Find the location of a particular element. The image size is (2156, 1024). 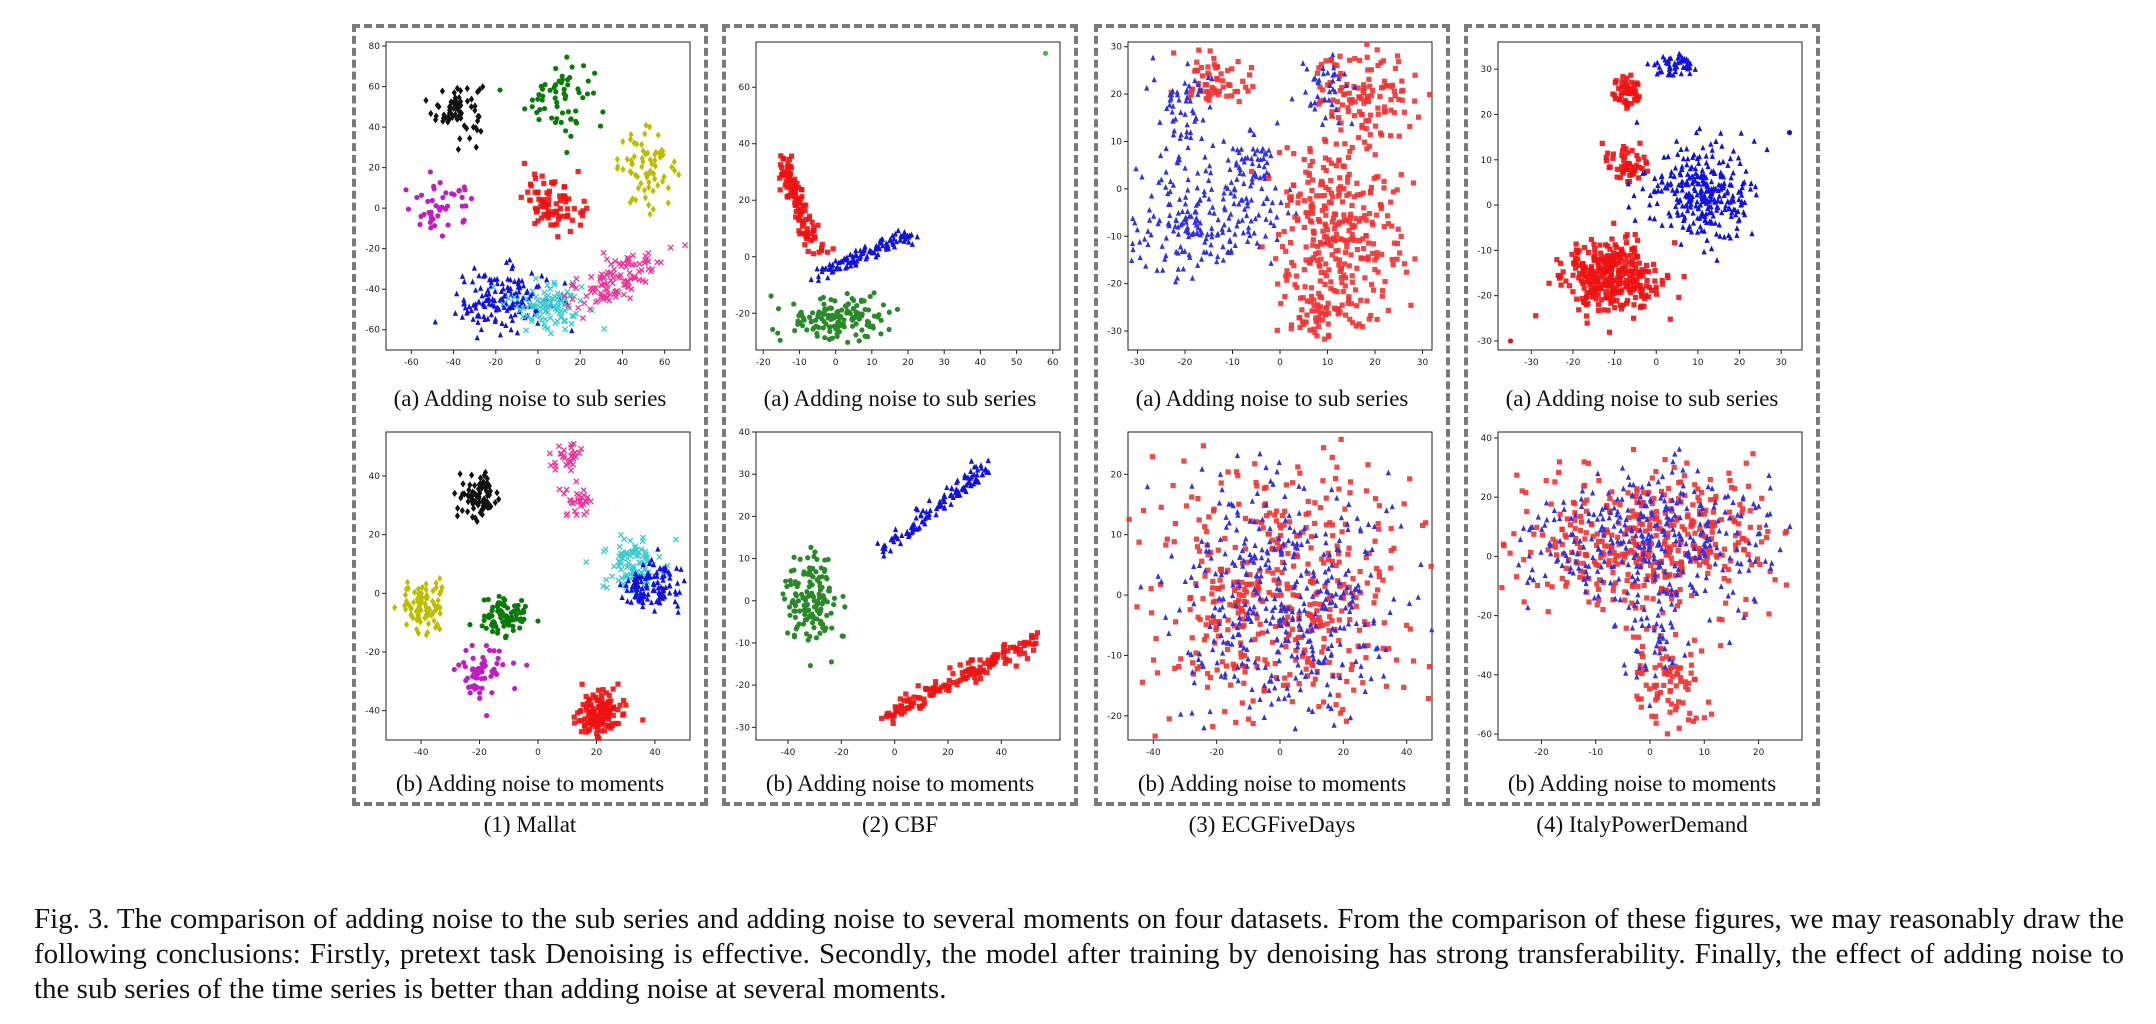

outlier-point is located at coordinates (1510, 341).